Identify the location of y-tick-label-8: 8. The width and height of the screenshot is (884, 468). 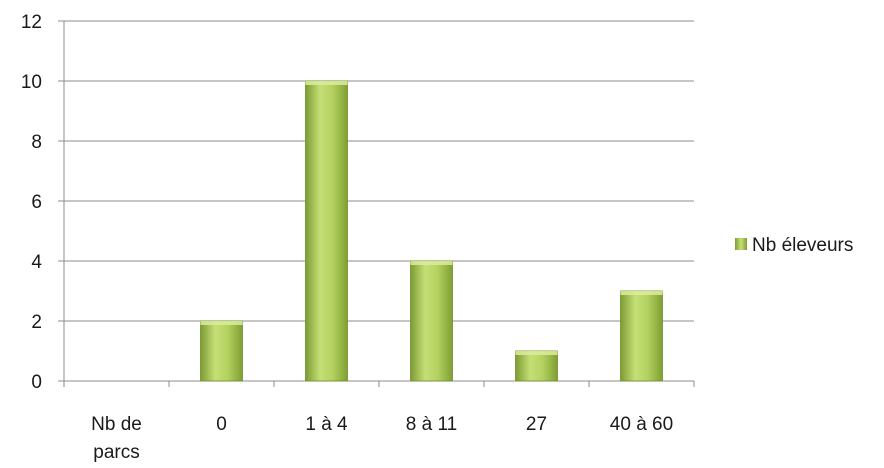
(36, 142).